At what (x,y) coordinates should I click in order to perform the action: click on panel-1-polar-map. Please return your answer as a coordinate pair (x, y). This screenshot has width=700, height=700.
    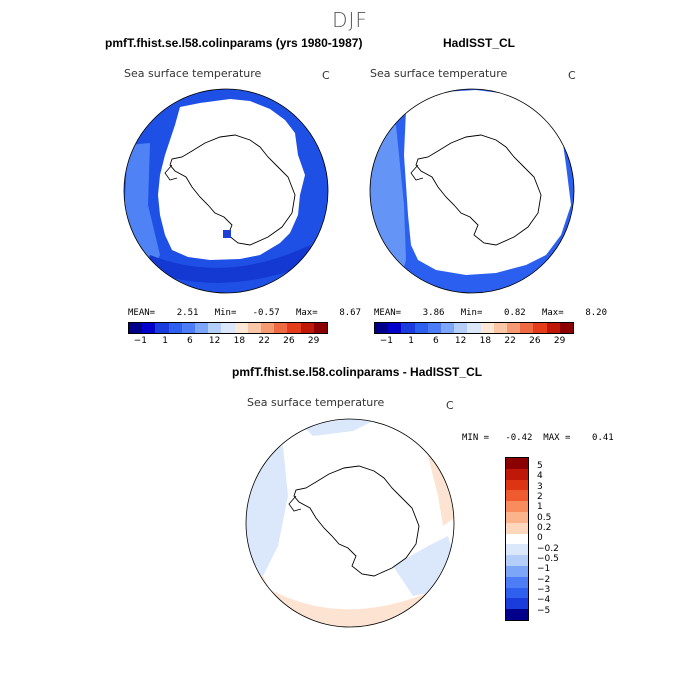
    Looking at the image, I should click on (226, 191).